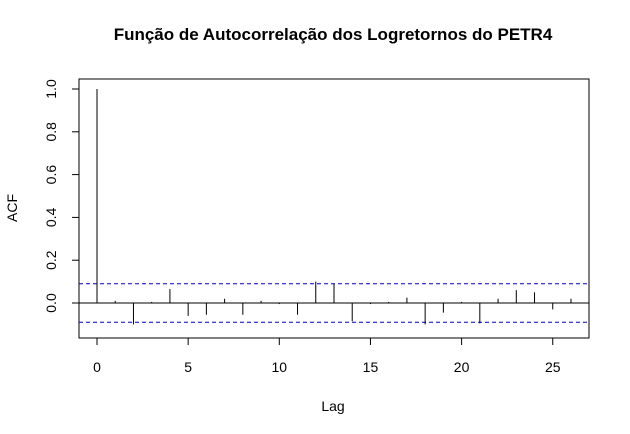  I want to click on y-tick-label: 0.0, so click(51, 303).